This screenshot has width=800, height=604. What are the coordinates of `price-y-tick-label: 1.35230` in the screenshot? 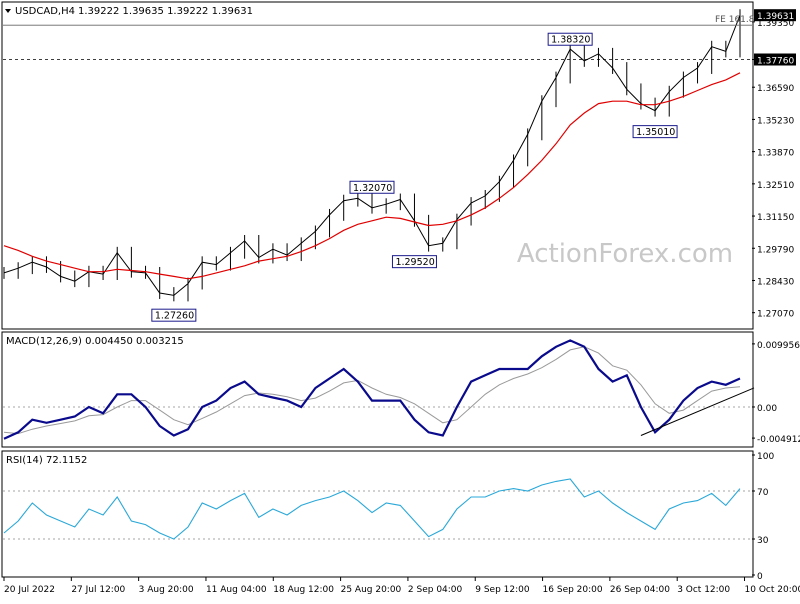 It's located at (775, 121).